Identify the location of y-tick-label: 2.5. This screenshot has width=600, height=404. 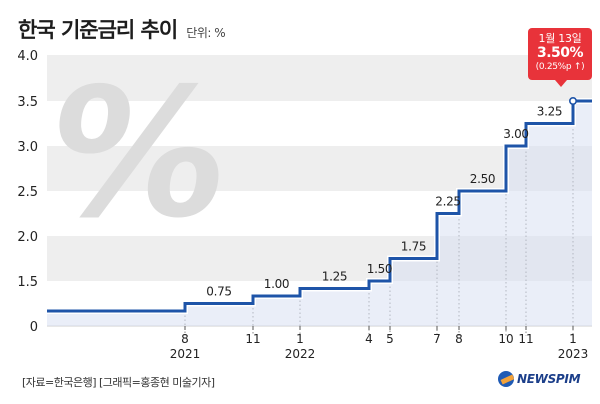
(27, 192).